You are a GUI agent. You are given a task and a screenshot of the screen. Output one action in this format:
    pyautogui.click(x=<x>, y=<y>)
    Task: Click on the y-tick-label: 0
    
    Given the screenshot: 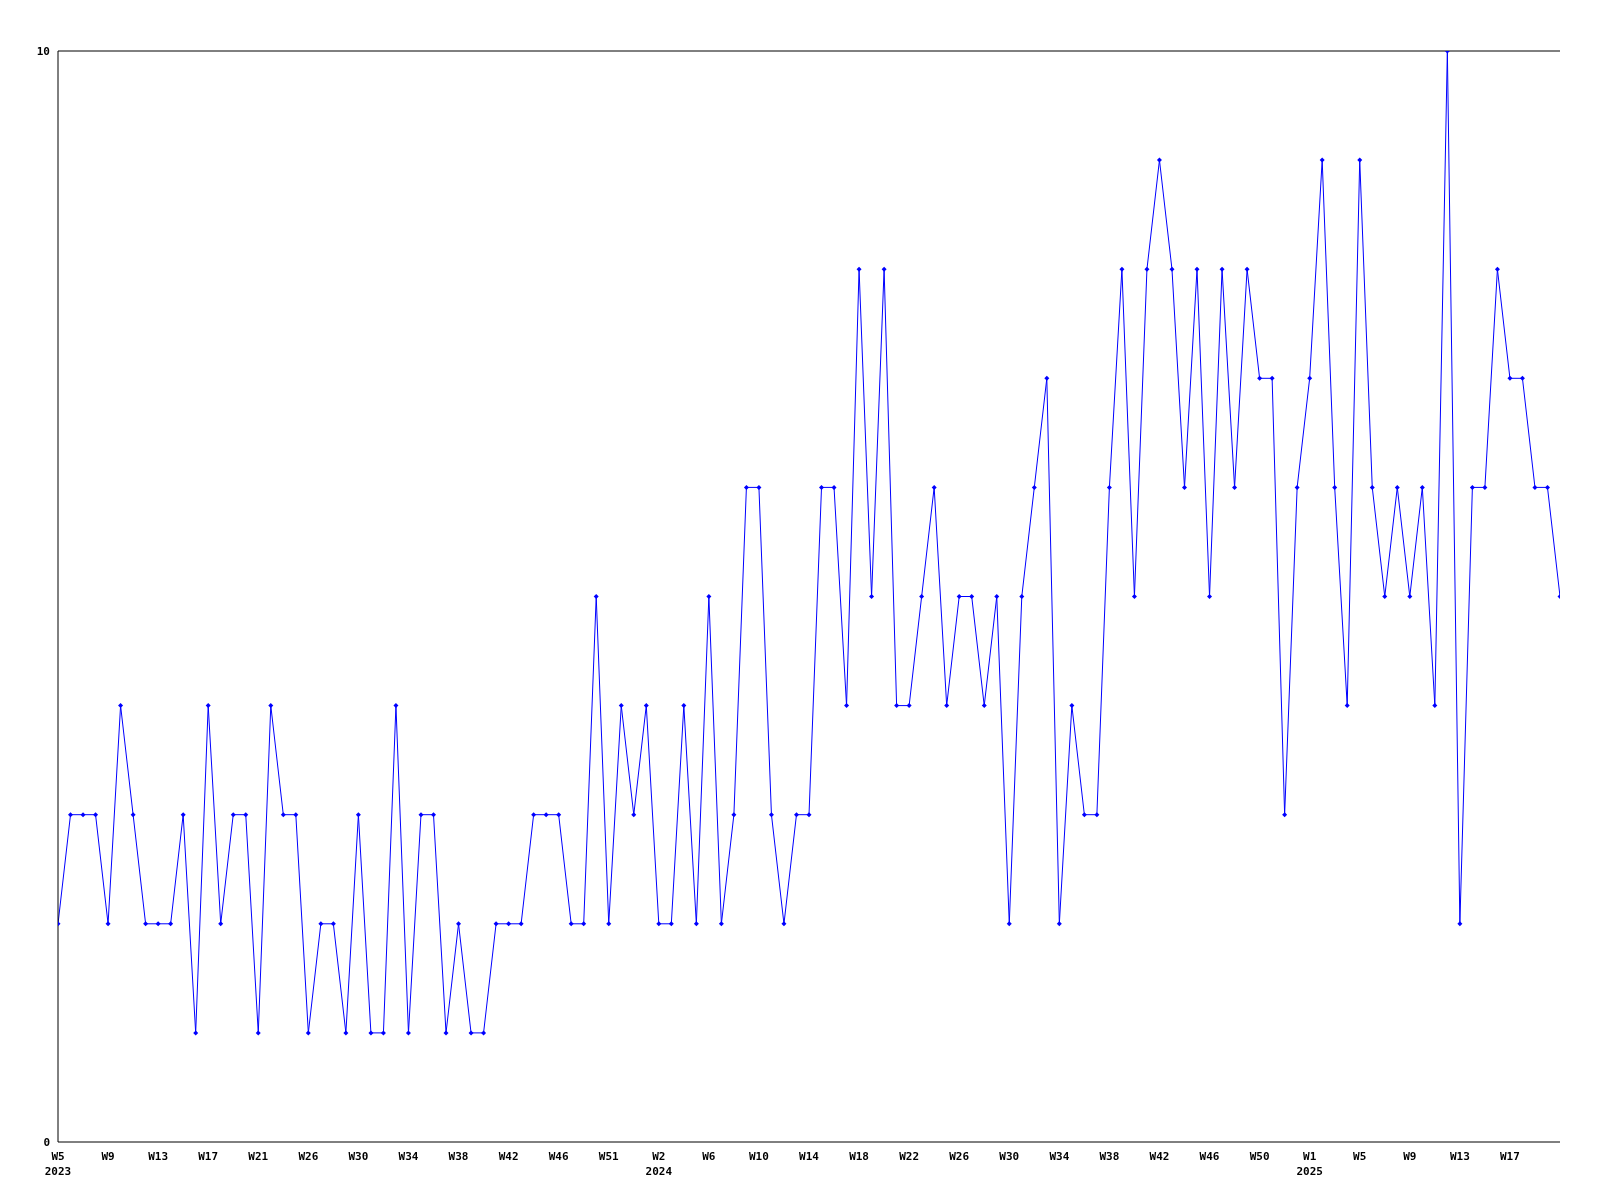 What is the action you would take?
    pyautogui.click(x=46, y=1142)
    